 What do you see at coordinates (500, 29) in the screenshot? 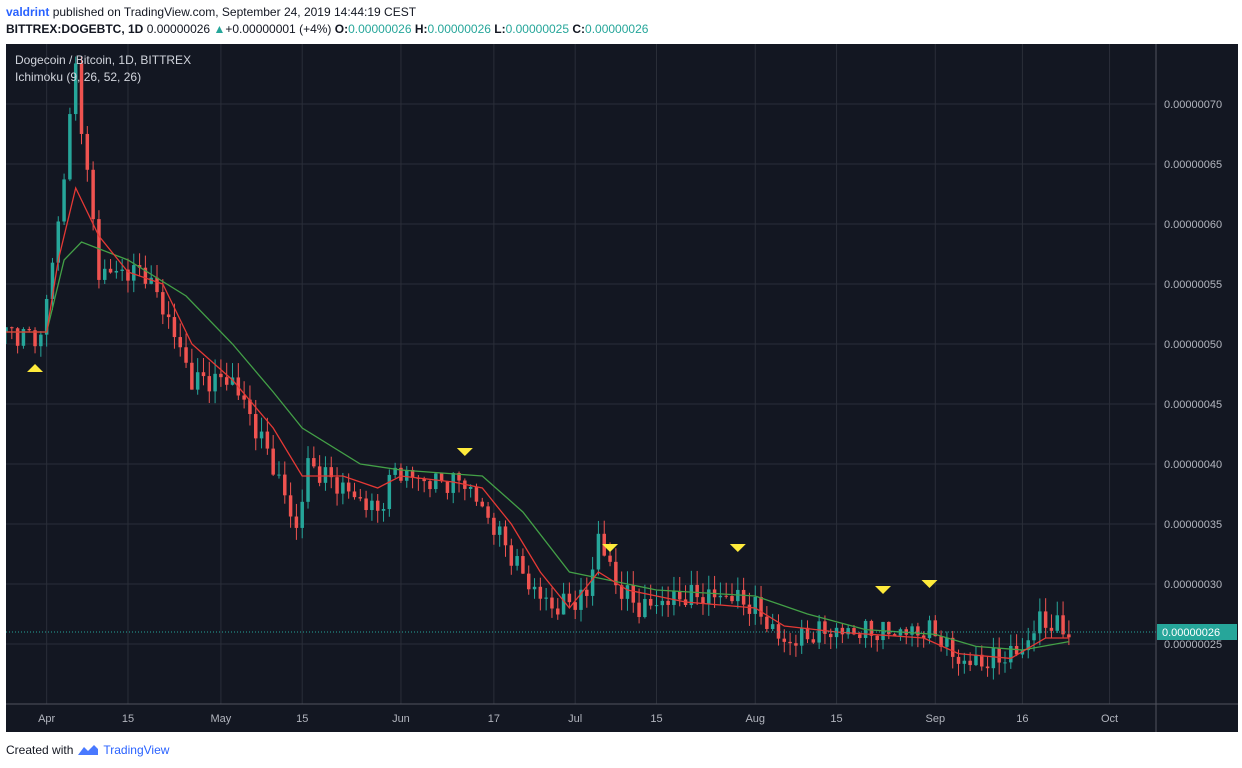
I see `low-label: L:` at bounding box center [500, 29].